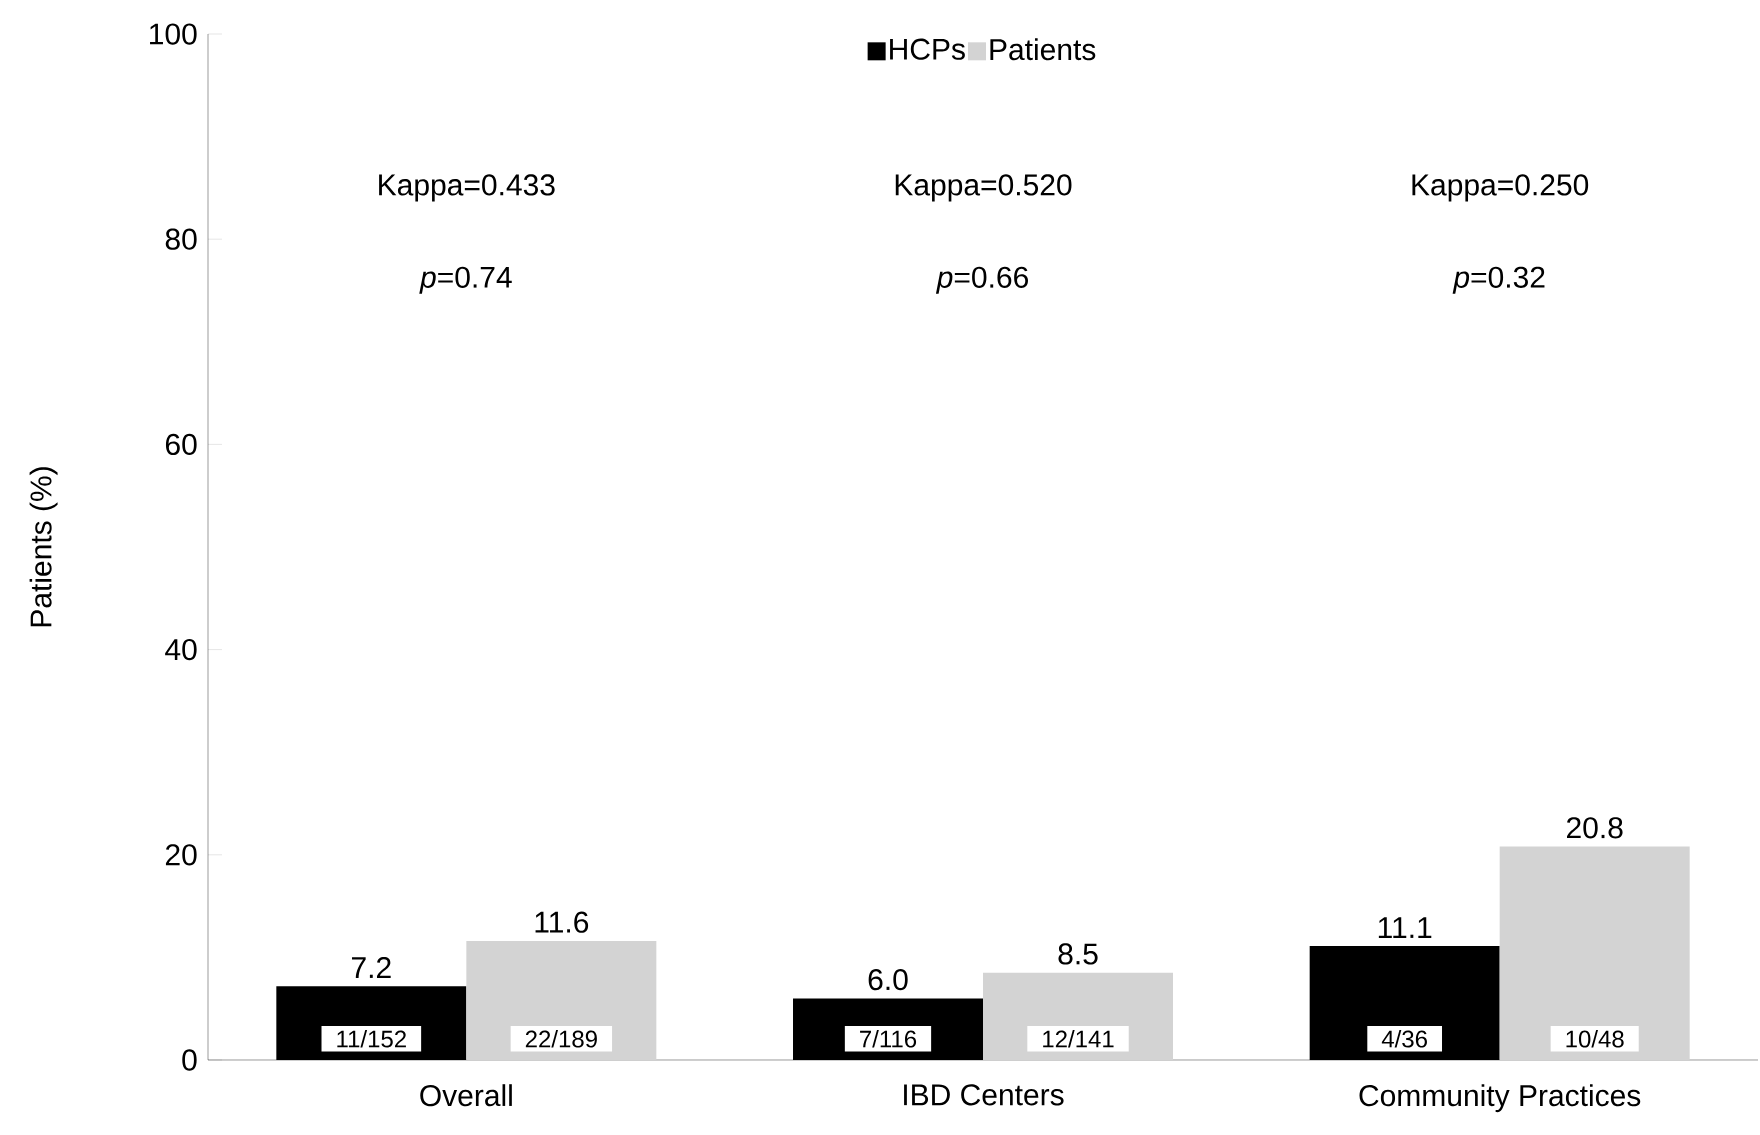 This screenshot has height=1135, width=1760. I want to click on y-tick-label: 100, so click(173, 34).